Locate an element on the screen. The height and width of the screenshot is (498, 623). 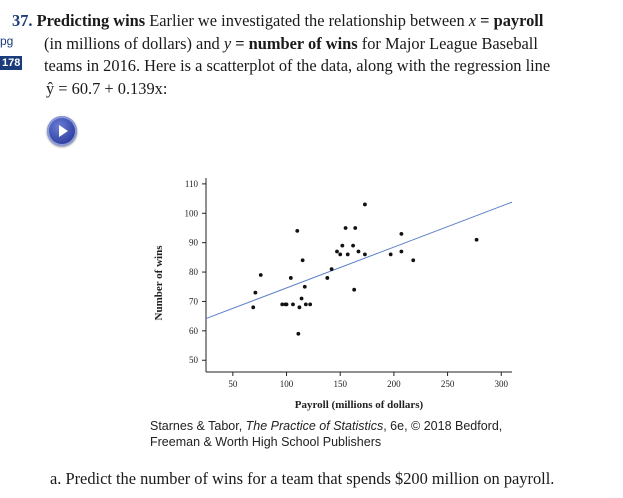
x-tick-label: 200 is located at coordinates (394, 384).